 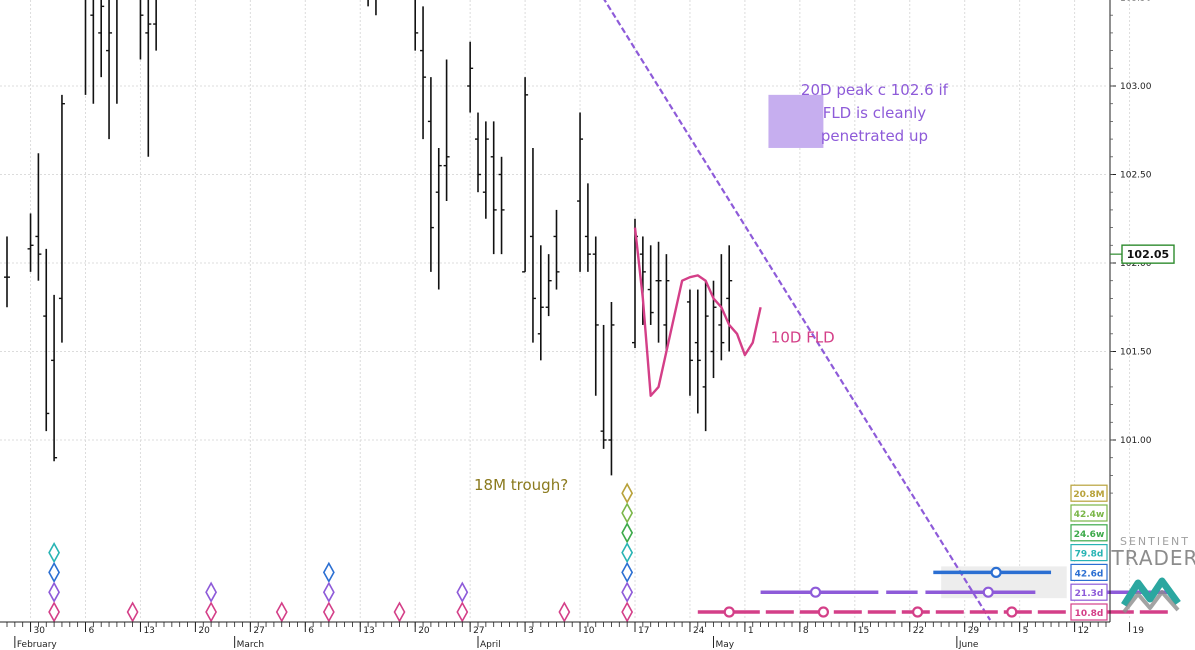 What do you see at coordinates (341, 552) in the screenshot?
I see `trough-markers` at bounding box center [341, 552].